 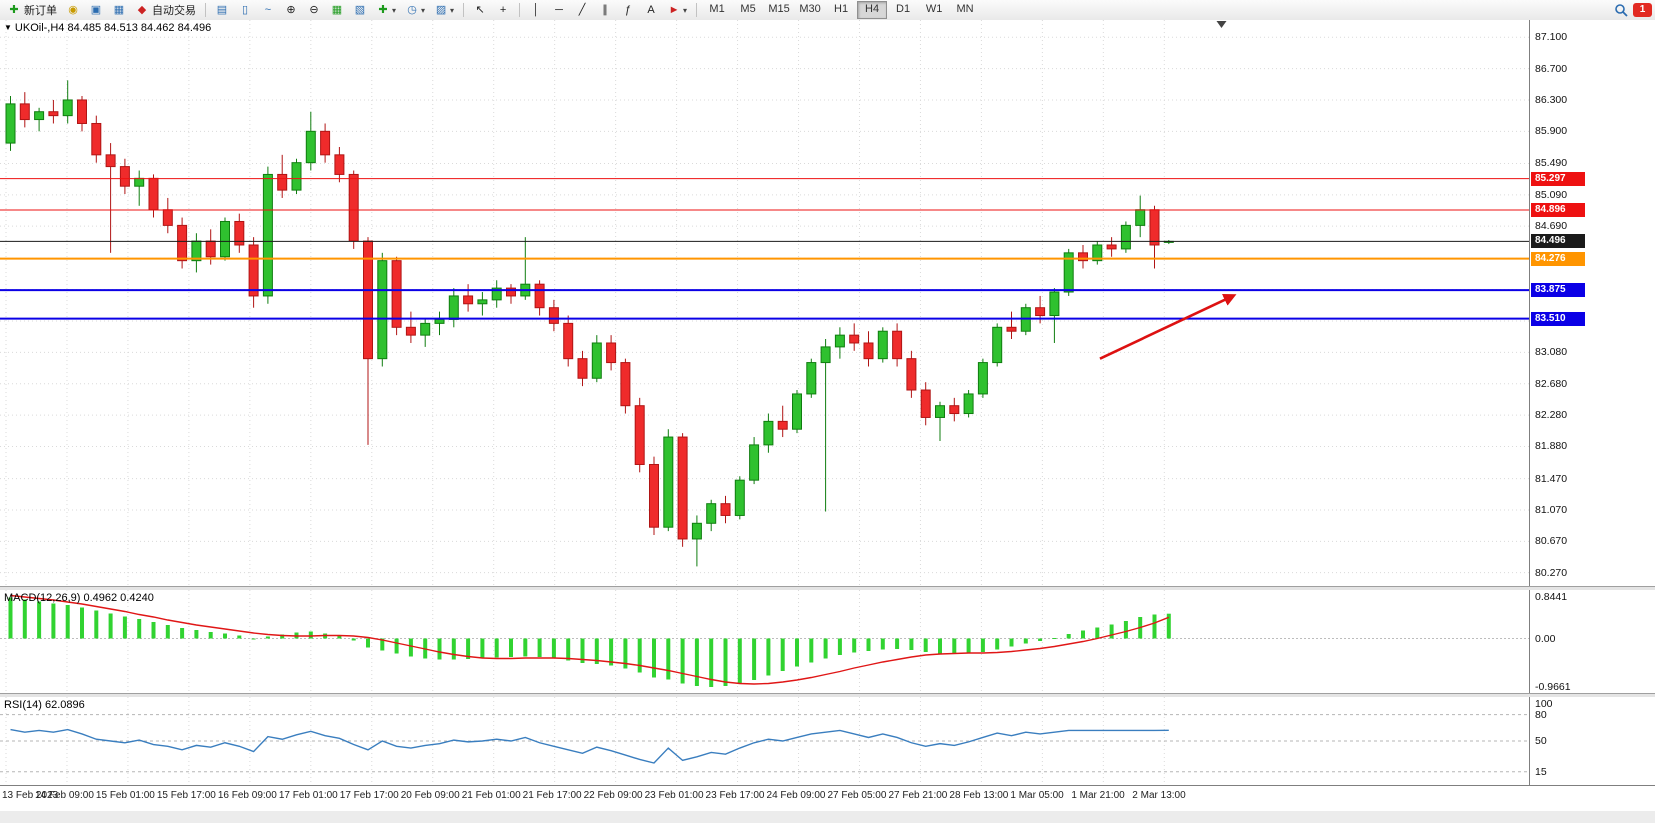 I want to click on timeframe-m15: M15, so click(x=779, y=9).